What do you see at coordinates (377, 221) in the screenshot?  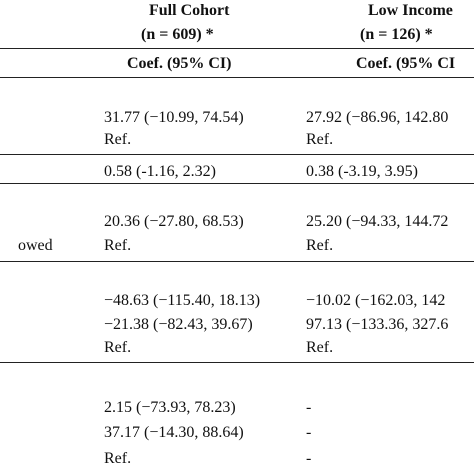 I see `table-cell: 25.20 (−94.33, 144.72` at bounding box center [377, 221].